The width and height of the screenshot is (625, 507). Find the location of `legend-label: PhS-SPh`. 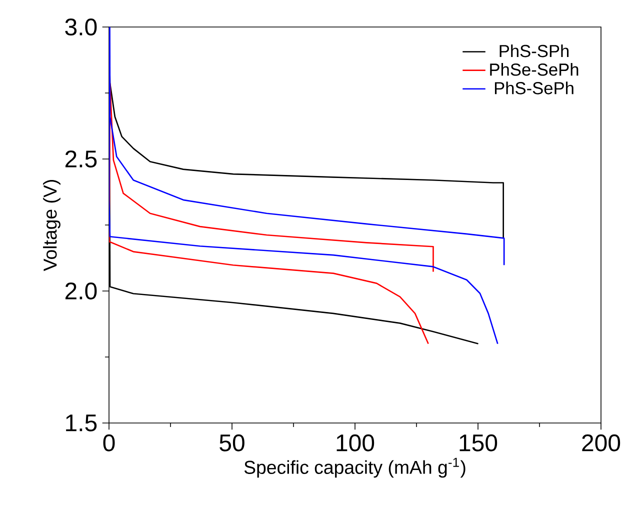

legend-label: PhS-SPh is located at coordinates (534, 51).